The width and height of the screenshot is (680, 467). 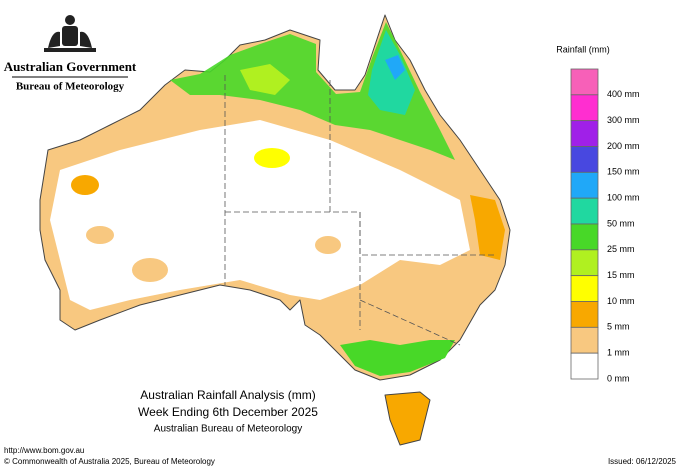 What do you see at coordinates (397, 358) in the screenshot?
I see `rain-se-green` at bounding box center [397, 358].